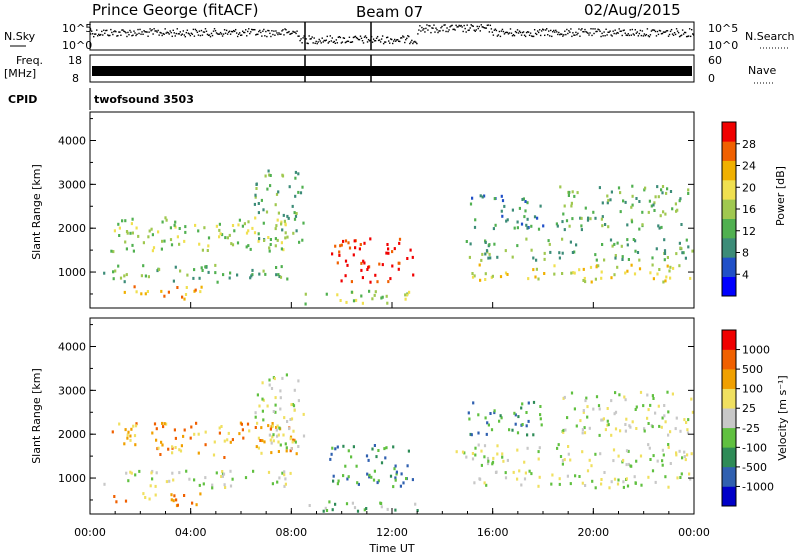 This screenshot has width=800, height=554. I want to click on y-tick-label: 4000, so click(72, 347).